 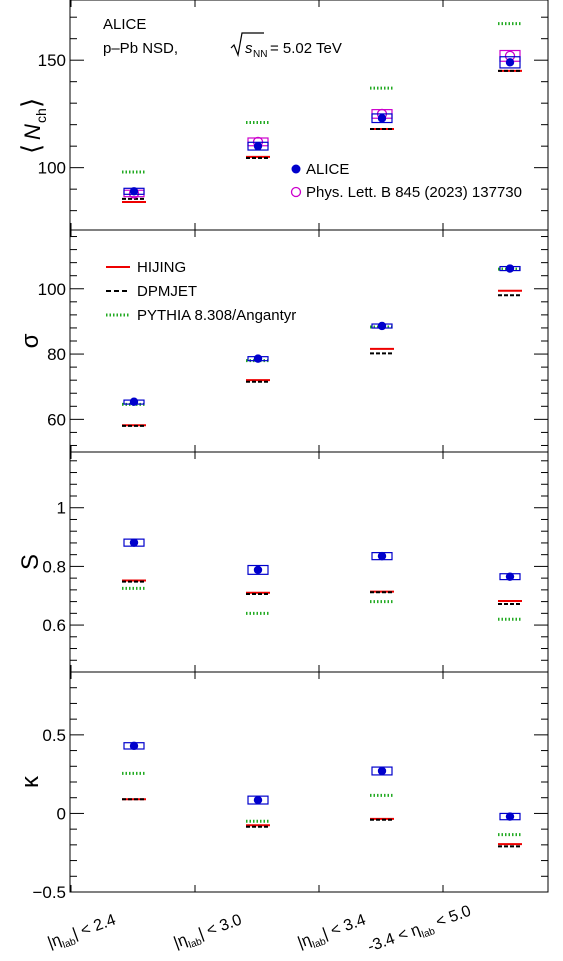 What do you see at coordinates (140, 48) in the screenshot?
I see `system-label: p–Pb NSD,` at bounding box center [140, 48].